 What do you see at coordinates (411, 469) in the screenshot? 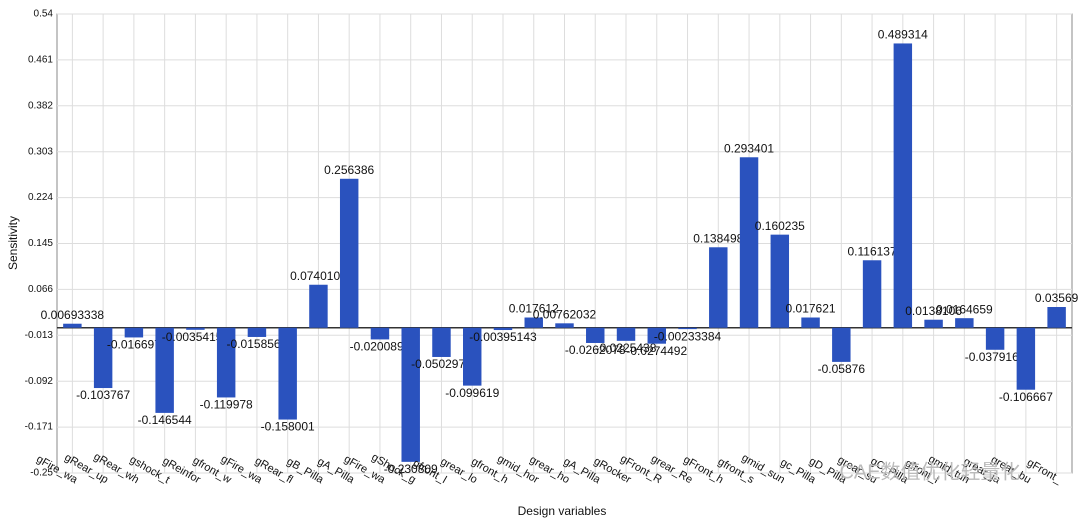
I see `value-label: -0.230809` at bounding box center [411, 469].